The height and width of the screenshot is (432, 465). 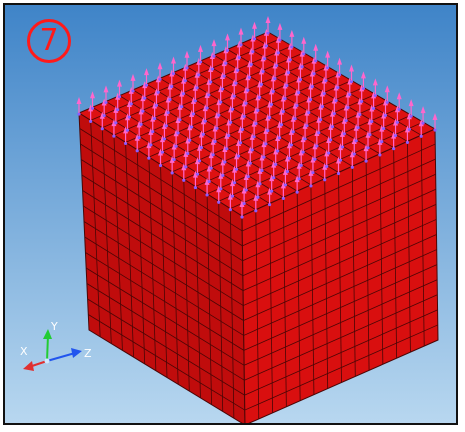 I want to click on triad-z-label: Z, so click(x=88, y=353).